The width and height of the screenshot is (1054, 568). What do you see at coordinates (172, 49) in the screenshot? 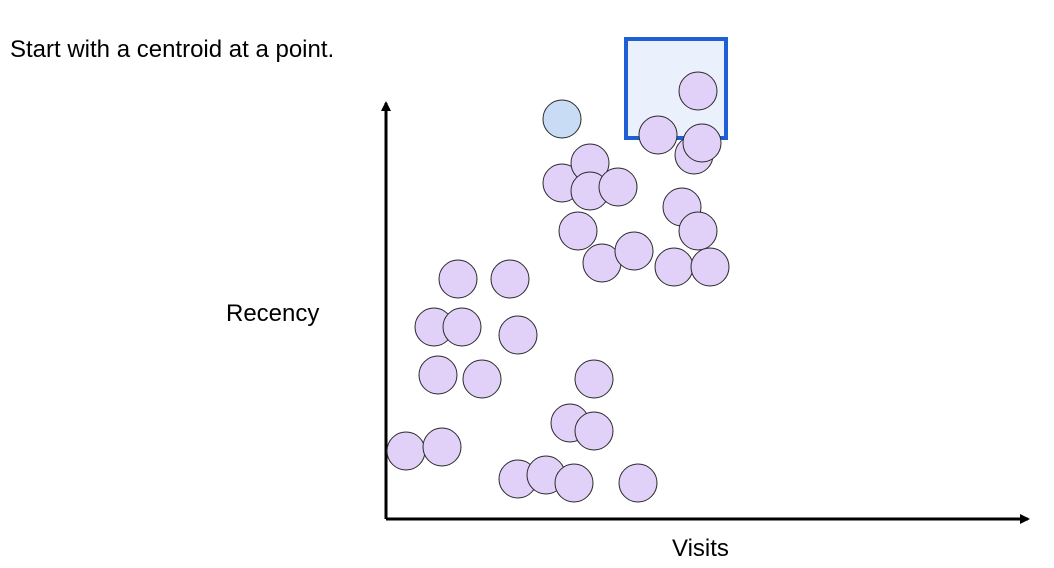
I see `caption: Start with a centroid at a point.` at bounding box center [172, 49].